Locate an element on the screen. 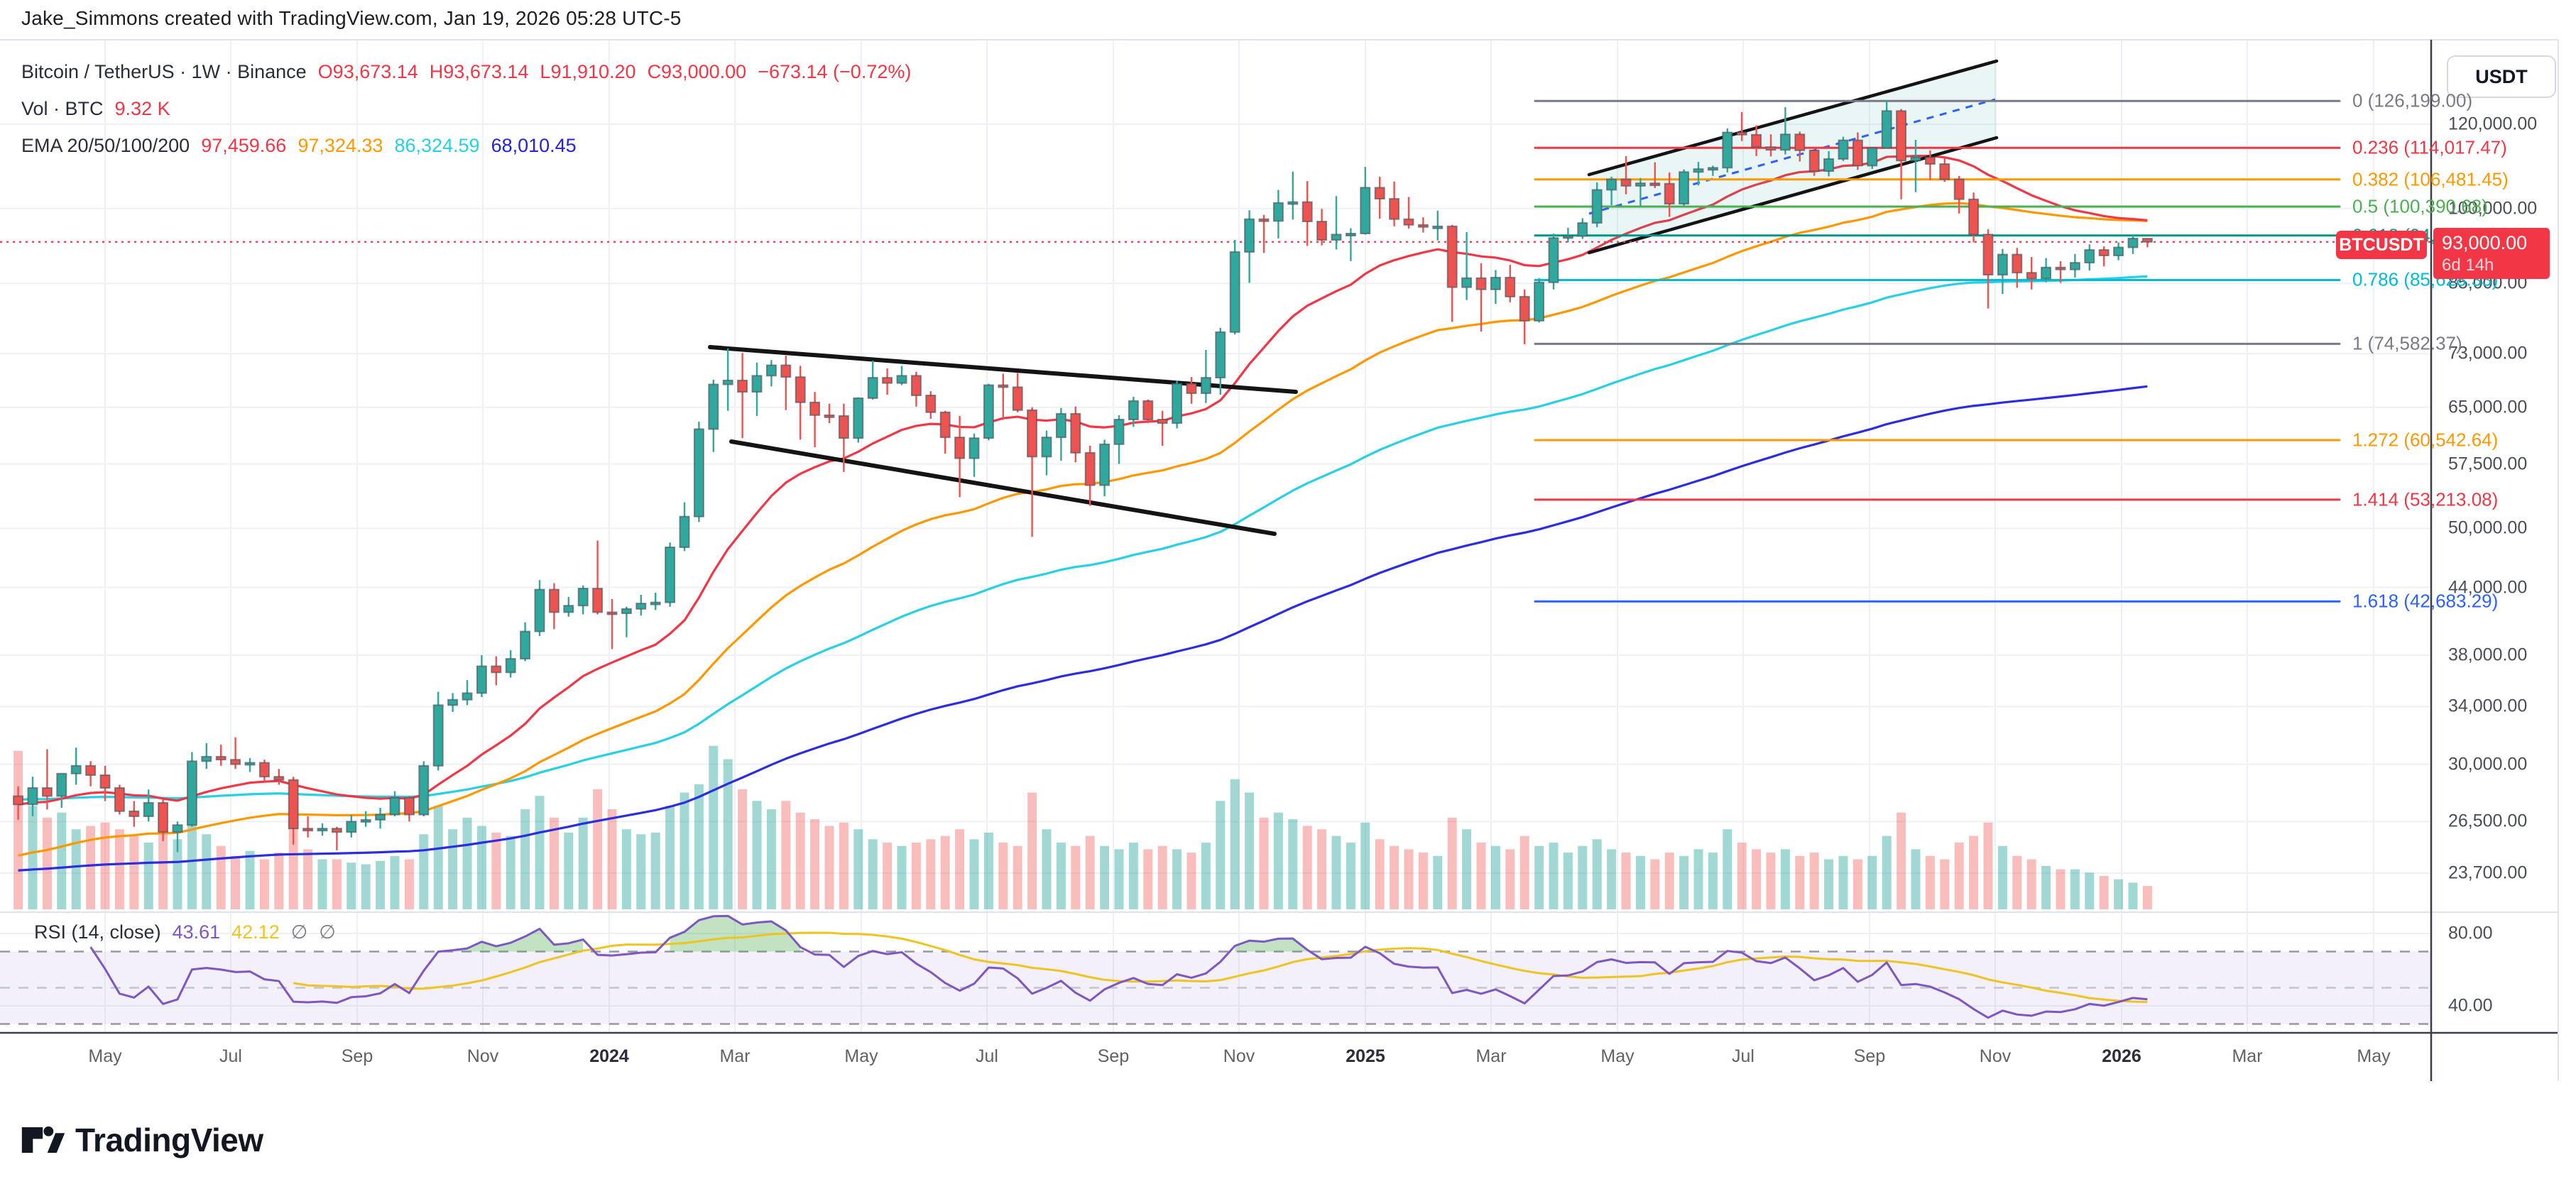 The image size is (2576, 1189). price-tick-label: 57,500.00 is located at coordinates (2488, 463).